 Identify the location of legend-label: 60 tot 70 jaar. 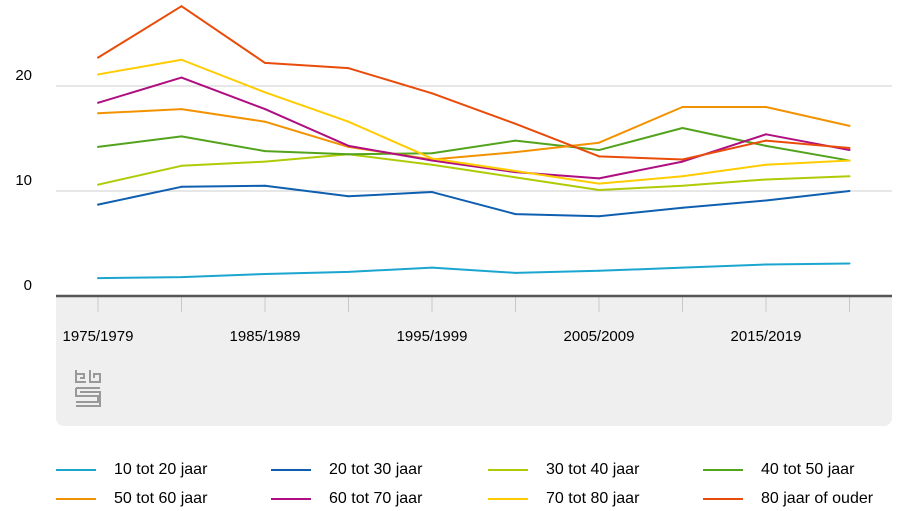
(376, 498).